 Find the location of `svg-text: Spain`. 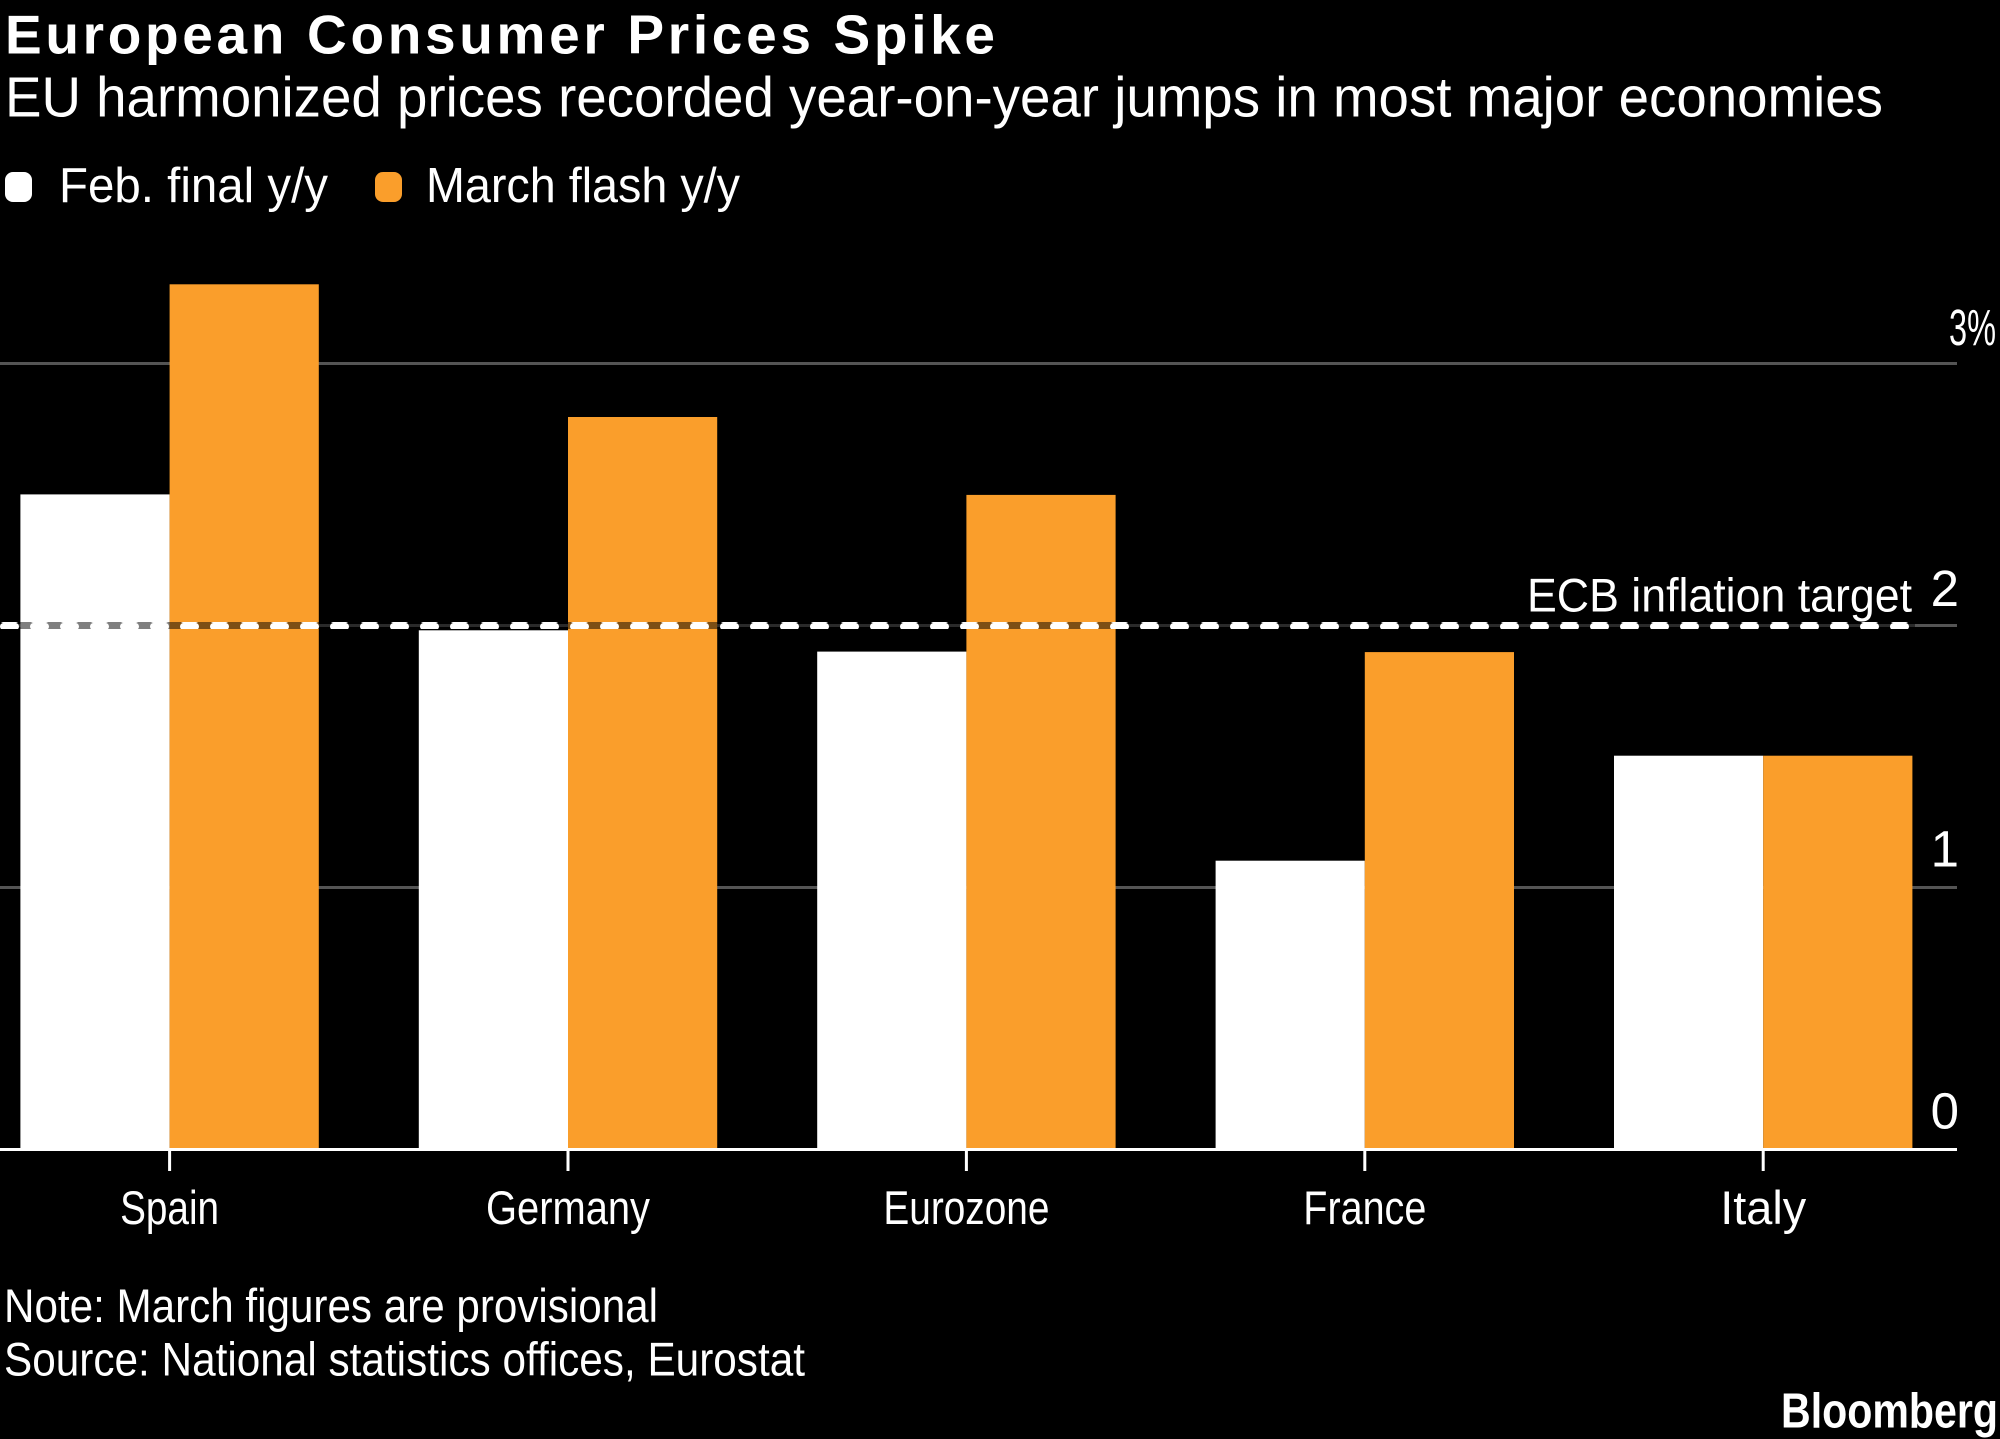

svg-text: Spain is located at coordinates (169, 1207).